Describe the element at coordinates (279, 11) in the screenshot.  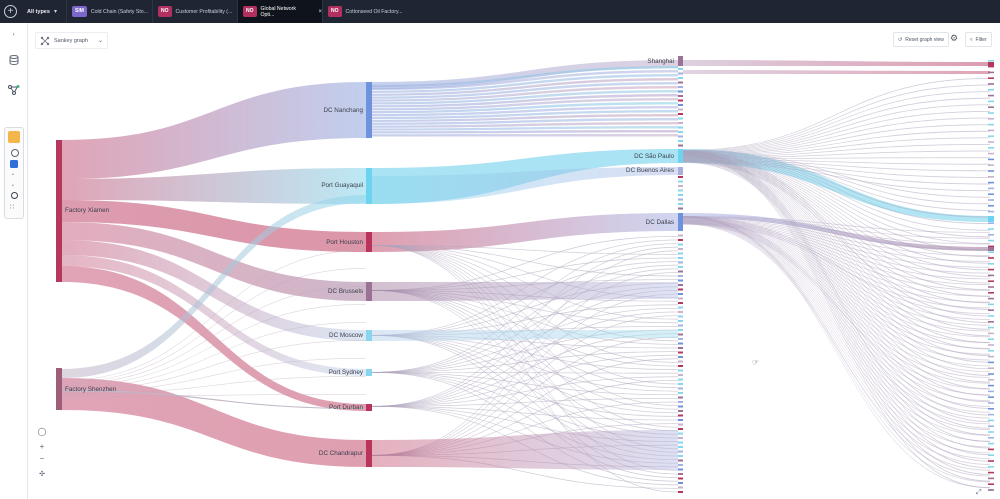
I see `tab-global-network: NO Global Network Opti... ×` at that location.